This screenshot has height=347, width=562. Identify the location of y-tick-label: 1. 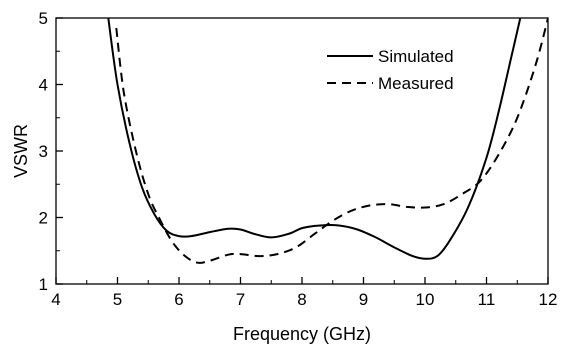
(43, 284).